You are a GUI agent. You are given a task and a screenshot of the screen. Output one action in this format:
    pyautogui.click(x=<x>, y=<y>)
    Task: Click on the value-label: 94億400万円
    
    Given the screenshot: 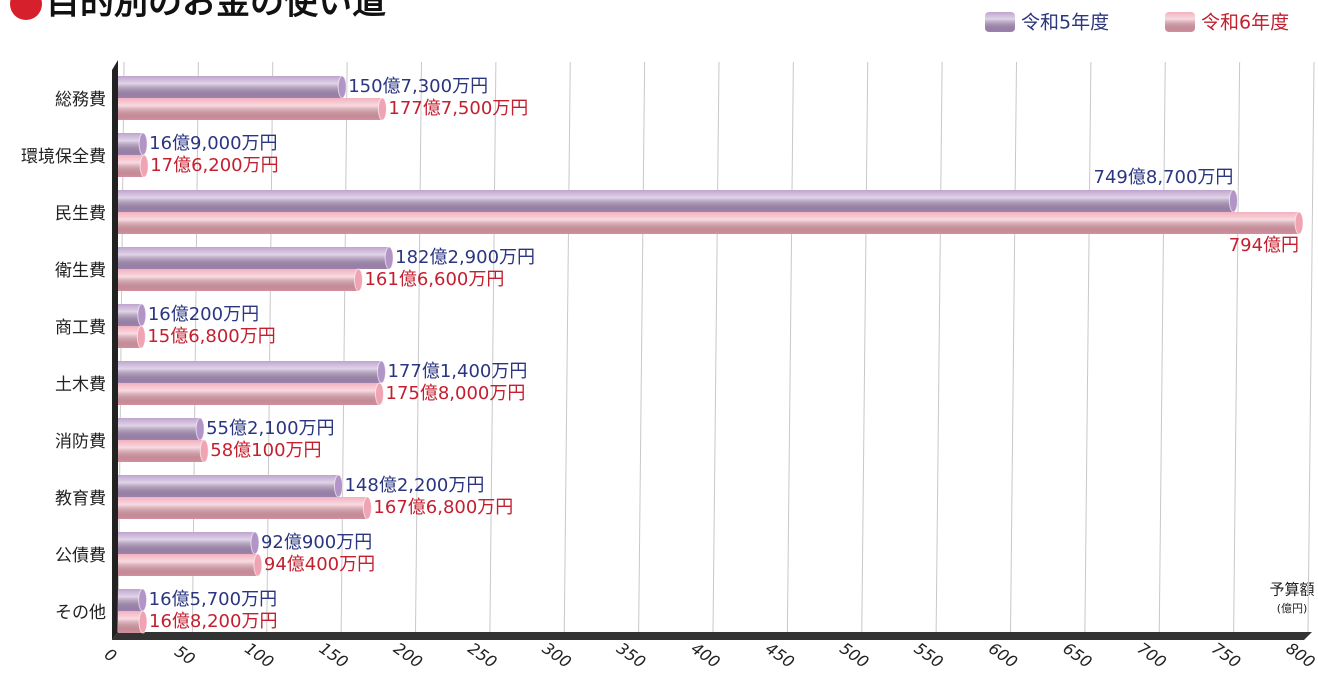 What is the action you would take?
    pyautogui.click(x=319, y=564)
    